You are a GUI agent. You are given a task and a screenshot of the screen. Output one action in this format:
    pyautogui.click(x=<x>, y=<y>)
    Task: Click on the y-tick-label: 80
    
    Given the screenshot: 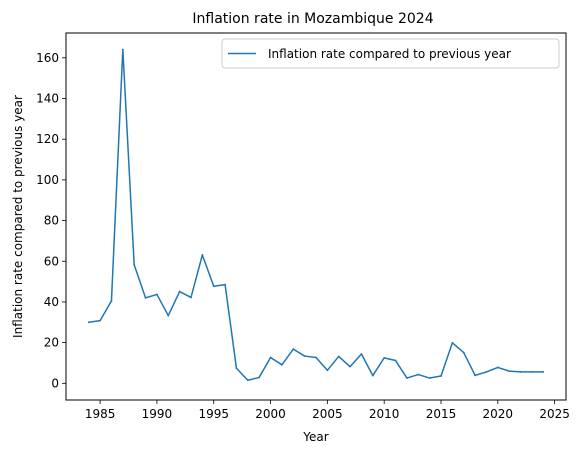 What is the action you would take?
    pyautogui.click(x=51, y=221)
    